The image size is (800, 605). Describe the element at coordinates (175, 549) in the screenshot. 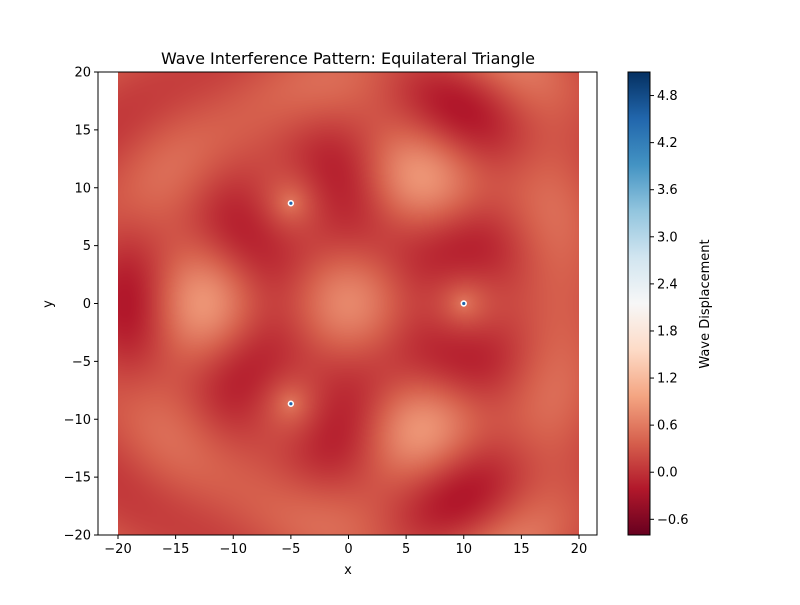

I see `x-tick-label: −15` at that location.